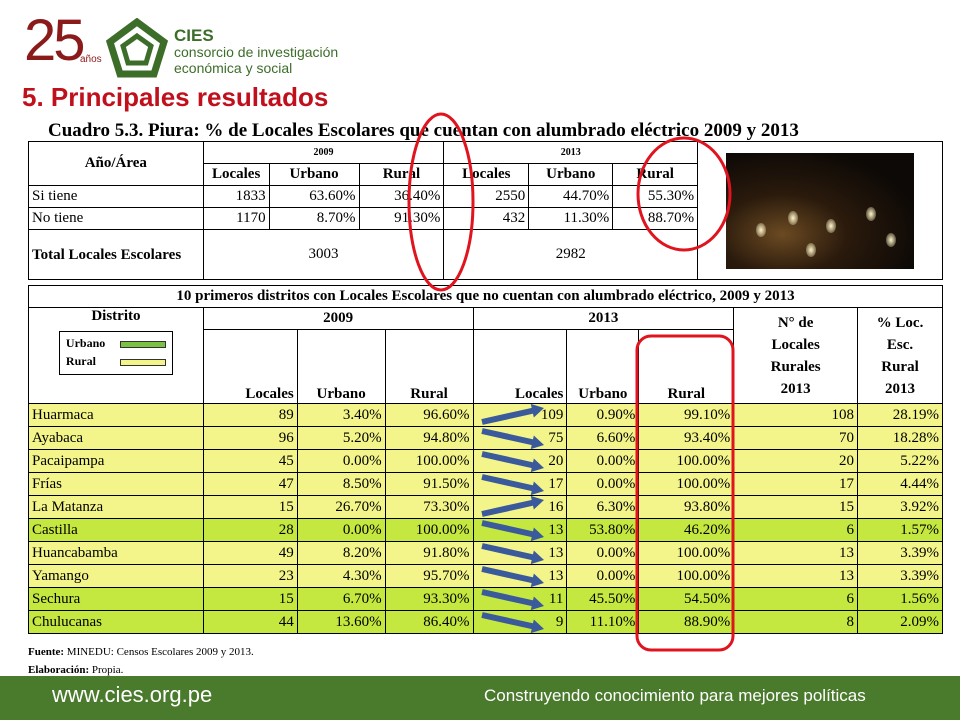 The height and width of the screenshot is (720, 960). Describe the element at coordinates (401, 218) in the screenshot. I see `cell: 91.30%` at that location.